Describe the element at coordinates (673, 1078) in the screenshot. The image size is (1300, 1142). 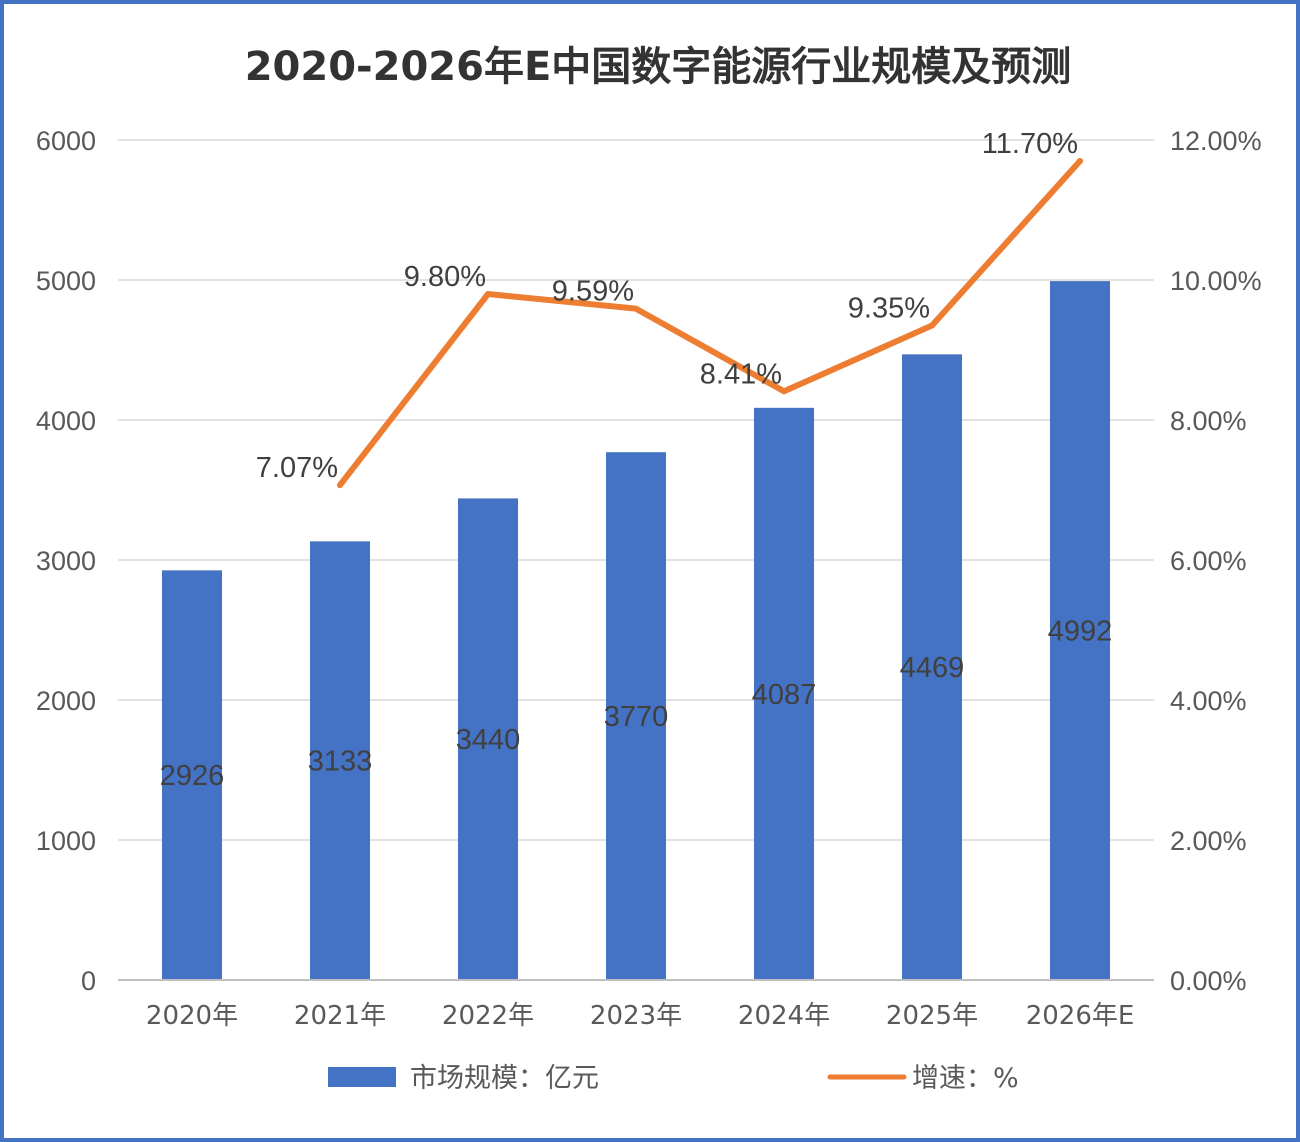
I see `legend: 市场规模：亿元 增速：%` at that location.